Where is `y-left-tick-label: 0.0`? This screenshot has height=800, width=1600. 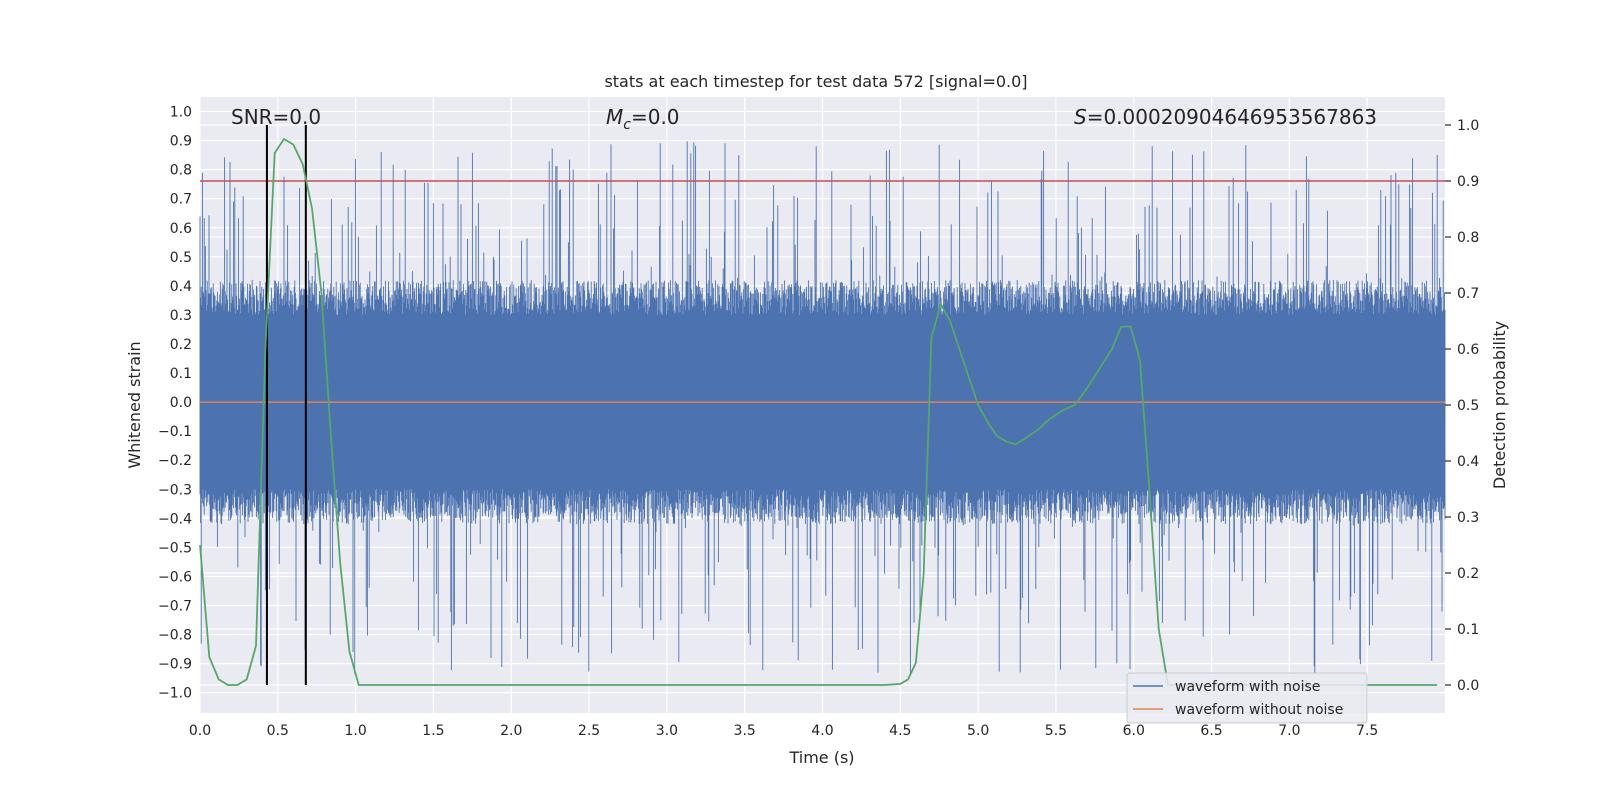
y-left-tick-label: 0.0 is located at coordinates (181, 403).